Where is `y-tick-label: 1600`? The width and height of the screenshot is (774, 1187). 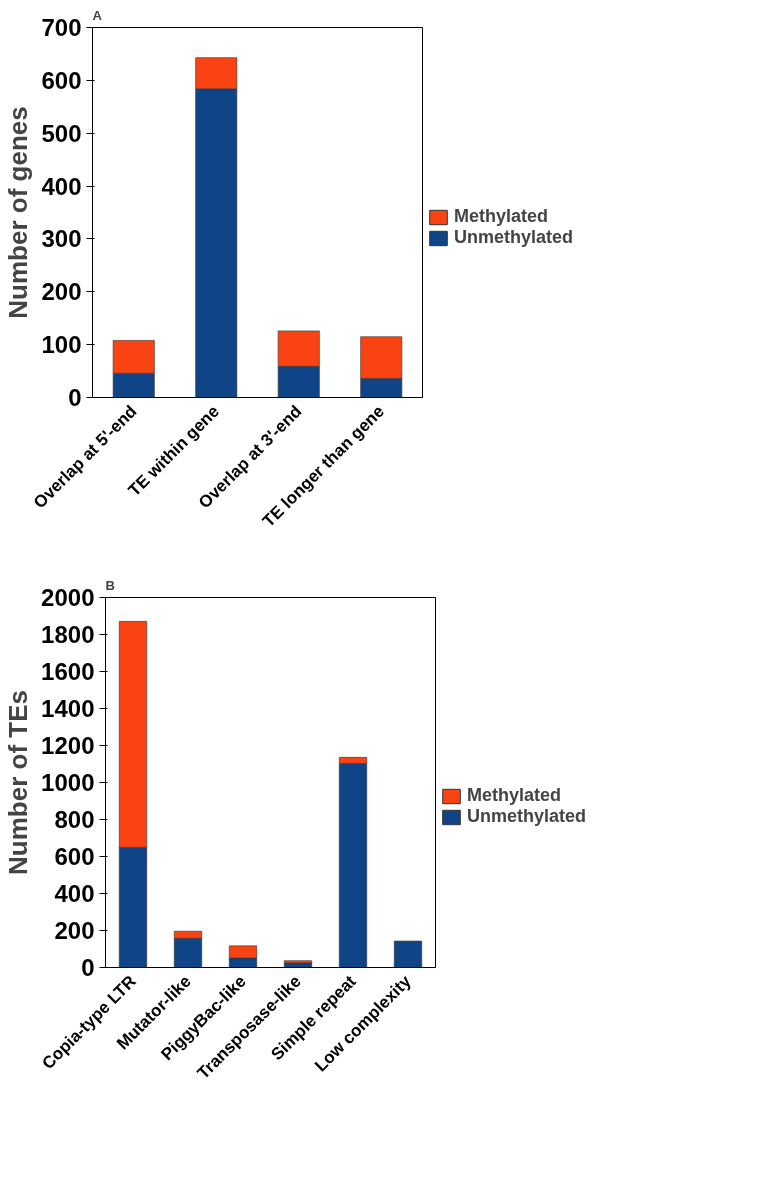 y-tick-label: 1600 is located at coordinates (68, 671).